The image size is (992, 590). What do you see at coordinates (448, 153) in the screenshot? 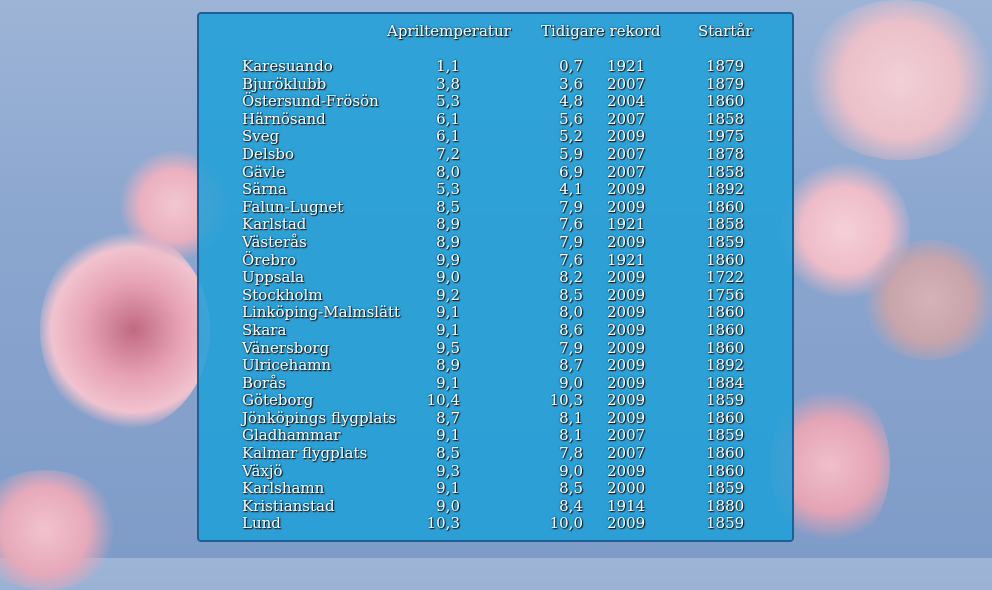
I see `april-temperature: 7,2` at bounding box center [448, 153].